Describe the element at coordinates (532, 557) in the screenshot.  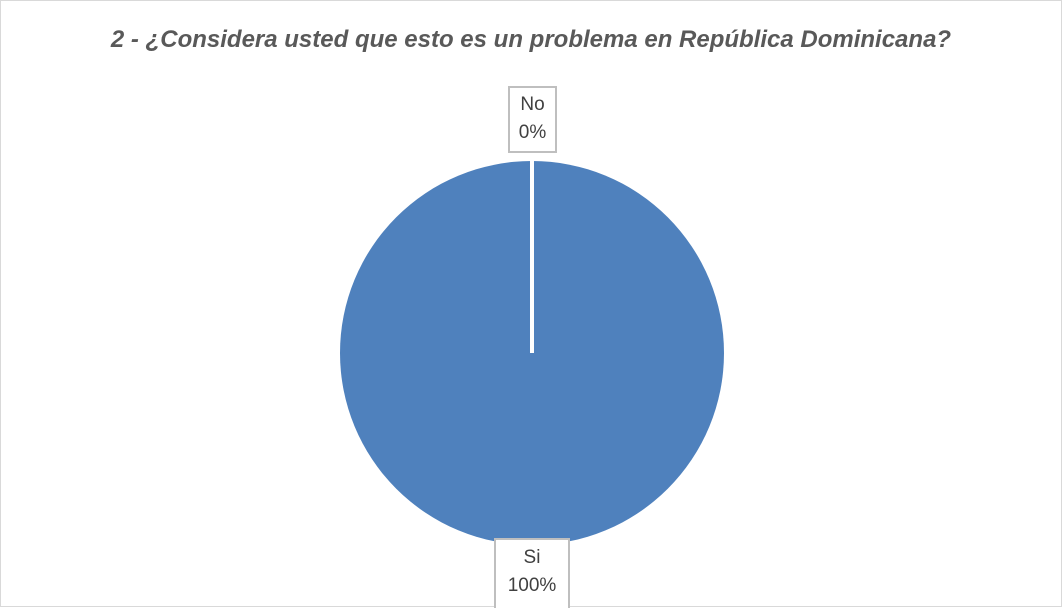
I see `data-label-si-category: Si` at that location.